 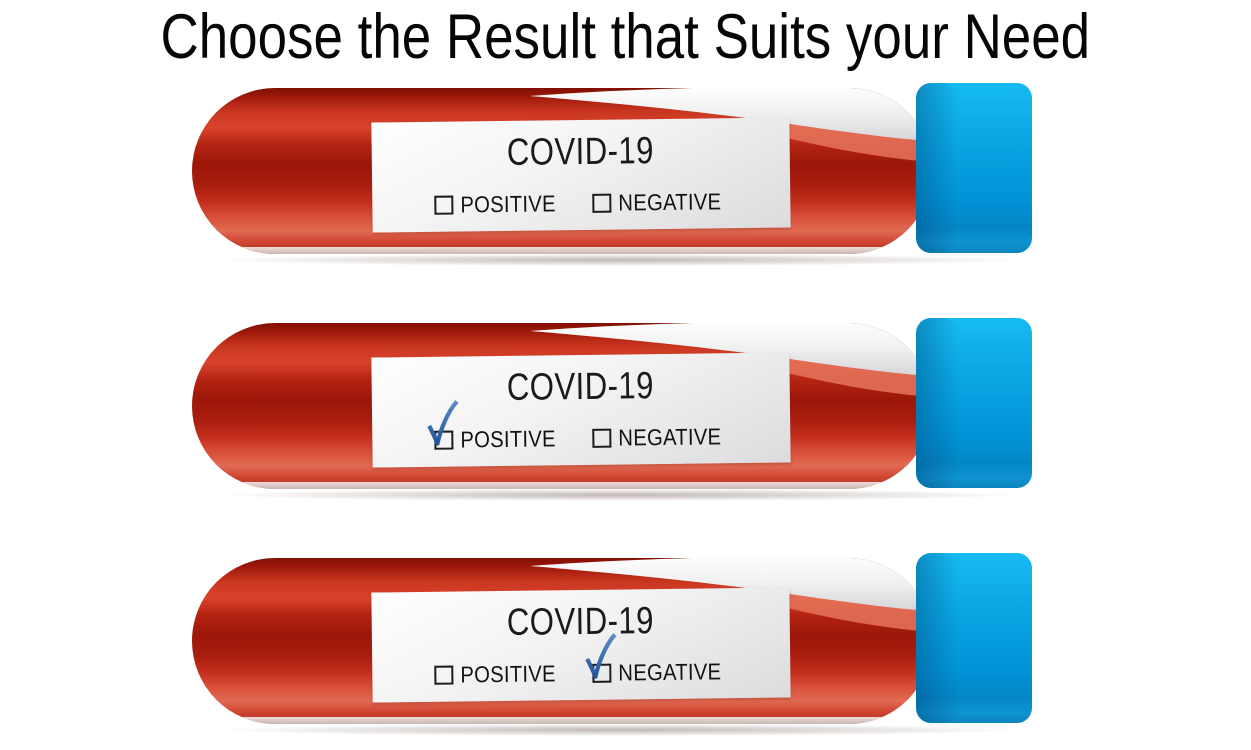 I want to click on page-title: Choose the Result that Suits your Need, so click(x=625, y=37).